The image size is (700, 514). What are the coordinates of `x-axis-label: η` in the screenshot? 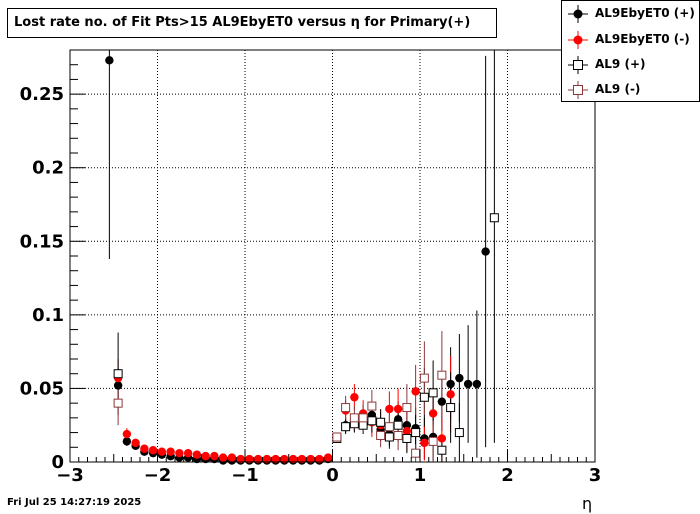 It's located at (587, 503).